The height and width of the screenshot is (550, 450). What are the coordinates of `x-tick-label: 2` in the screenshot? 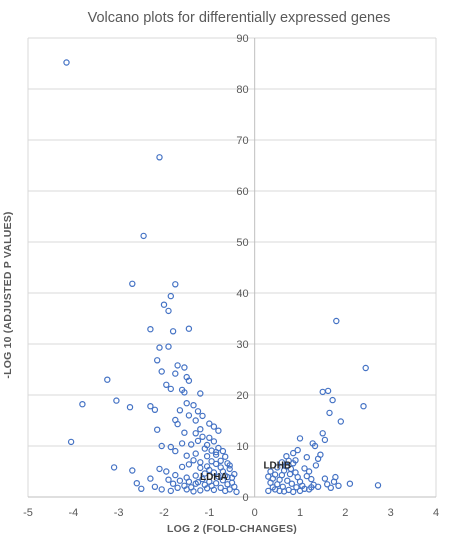 It's located at (345, 513).